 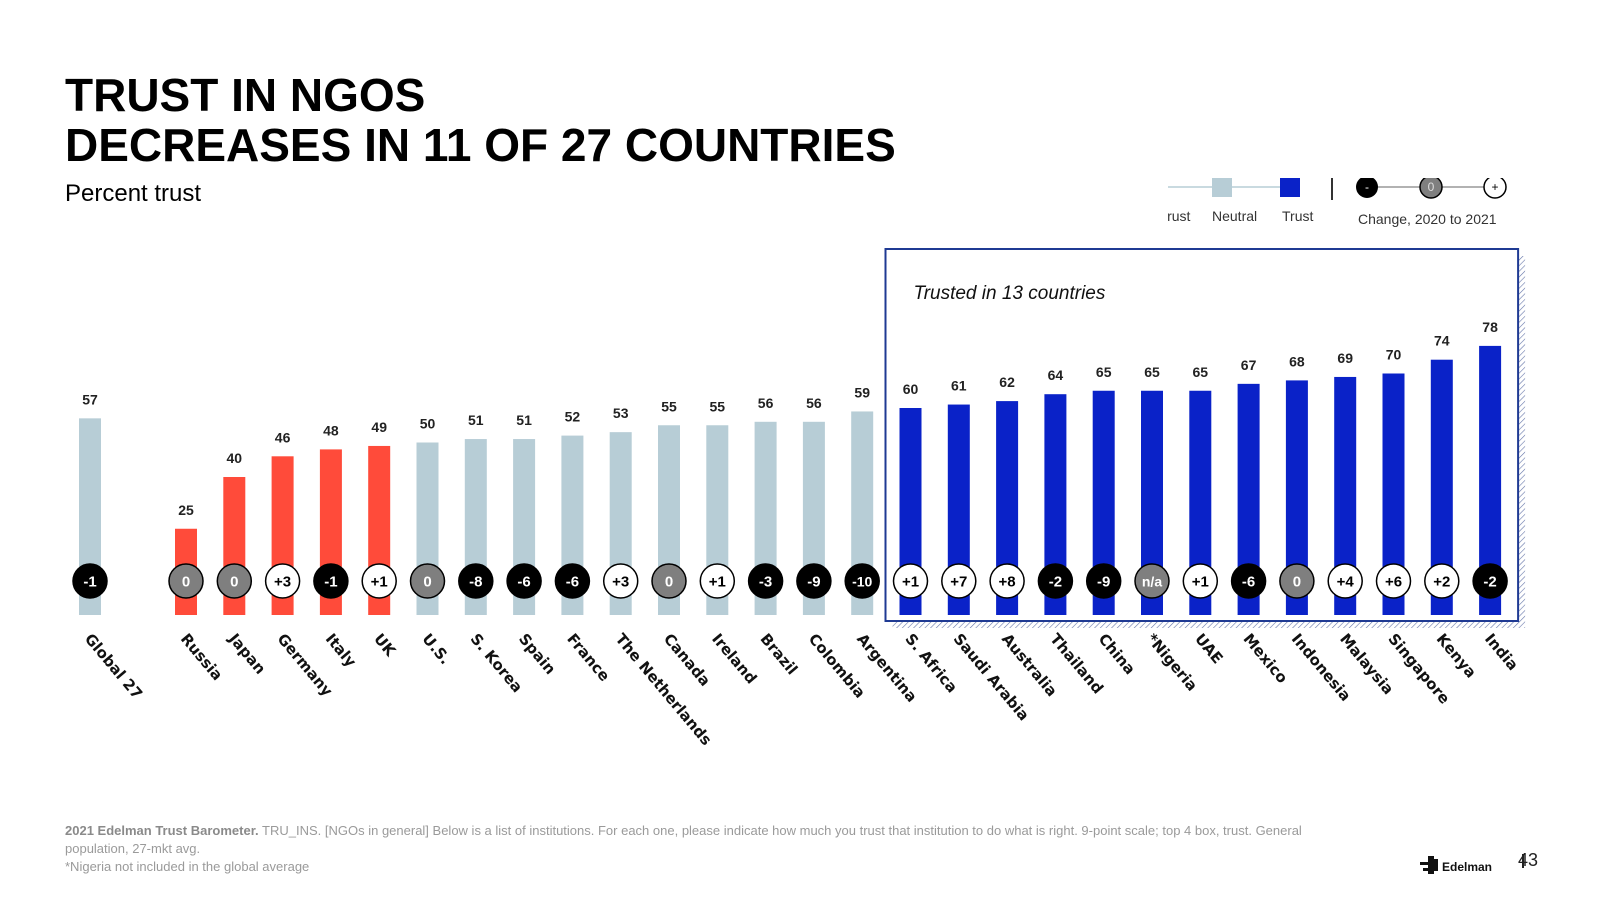 What do you see at coordinates (621, 413) in the screenshot?
I see `value-label-the-netherlands: 53` at bounding box center [621, 413].